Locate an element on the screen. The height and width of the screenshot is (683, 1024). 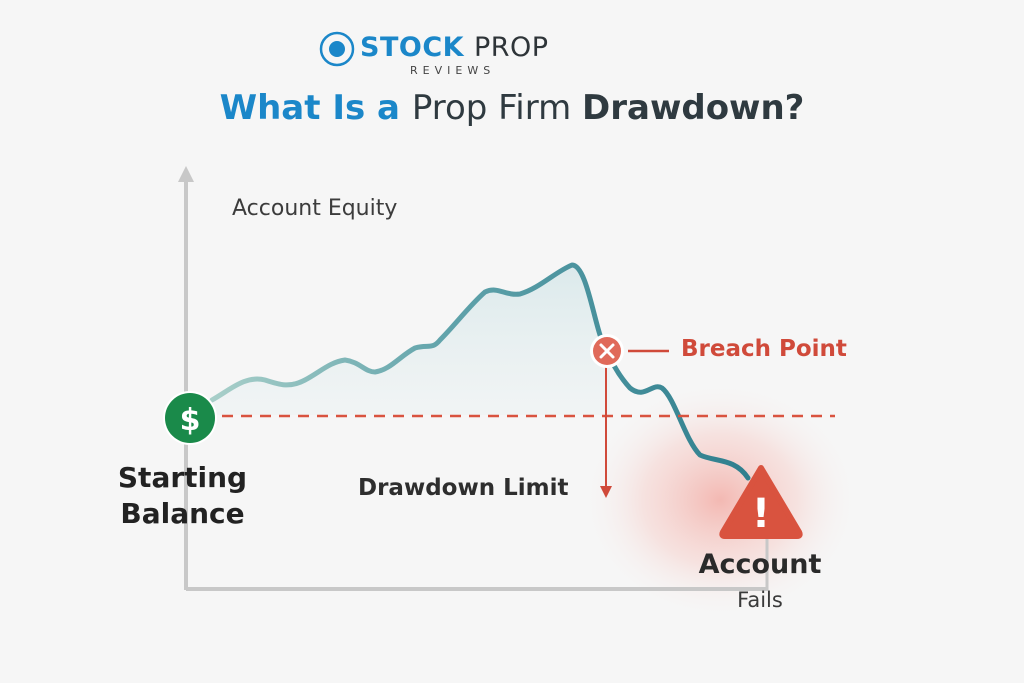
dollar-glyph: $ is located at coordinates (190, 420).